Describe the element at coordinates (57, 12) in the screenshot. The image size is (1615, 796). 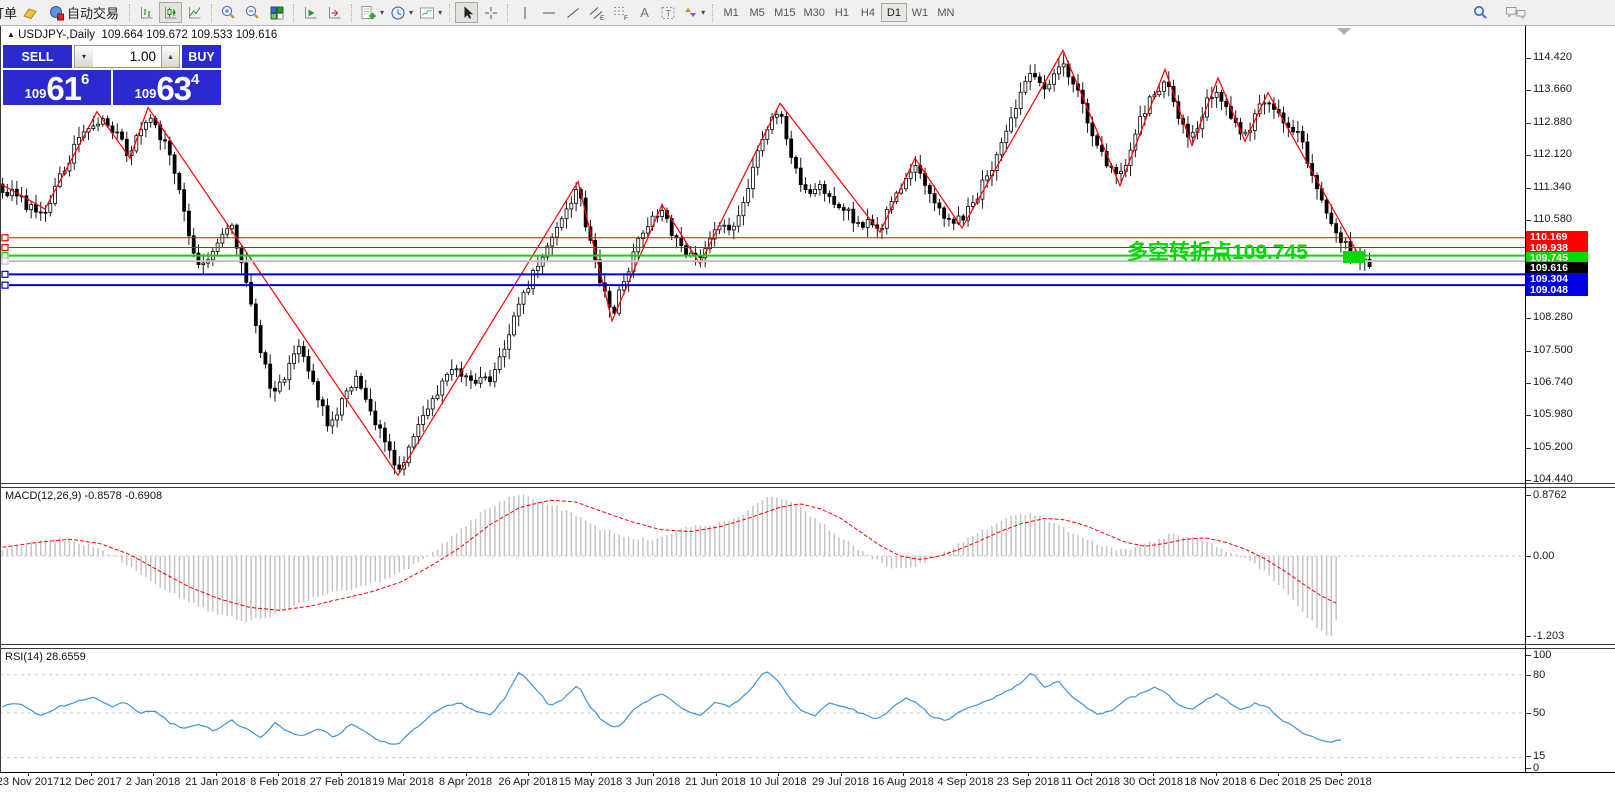
I see `autotrading-icon` at that location.